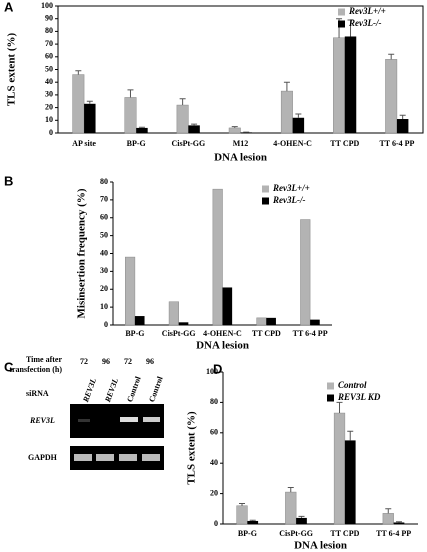 This screenshot has height=552, width=427. Describe the element at coordinates (104, 234) in the screenshot. I see `y-tick-label: 50` at that location.